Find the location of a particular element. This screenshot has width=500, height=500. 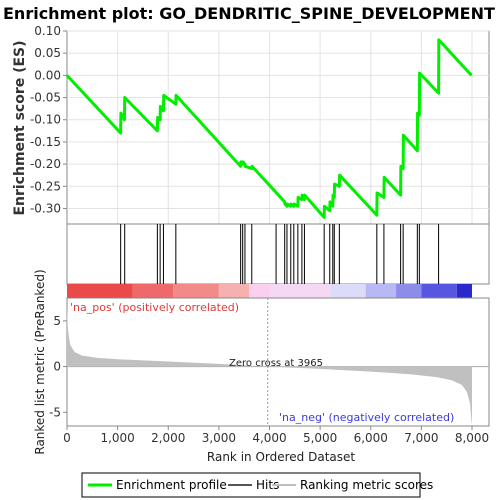

legend-label-metric: Ranking metric scores is located at coordinates (366, 485).